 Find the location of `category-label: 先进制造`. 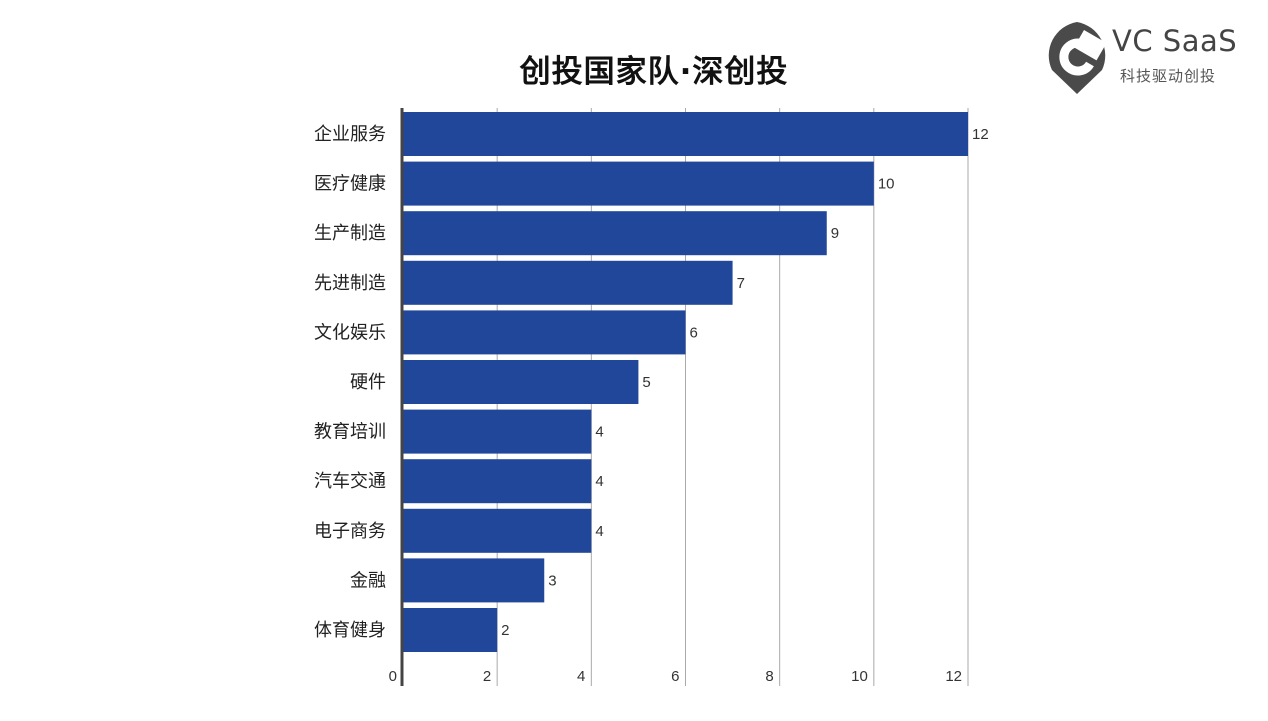

category-label: 先进制造 is located at coordinates (350, 283).